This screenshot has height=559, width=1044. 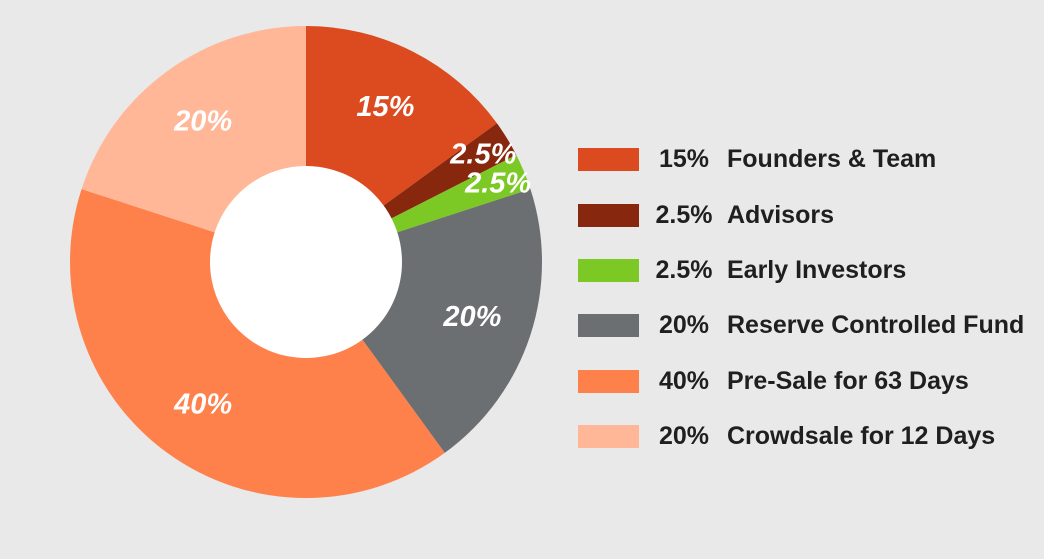 I want to click on legend-item-founders: 15% Founders & Team, so click(x=801, y=159).